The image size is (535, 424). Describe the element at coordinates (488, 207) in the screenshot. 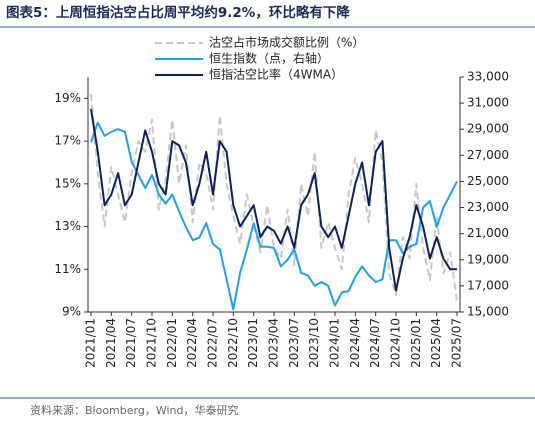

I see `y2-tick-label: 23,000` at that location.